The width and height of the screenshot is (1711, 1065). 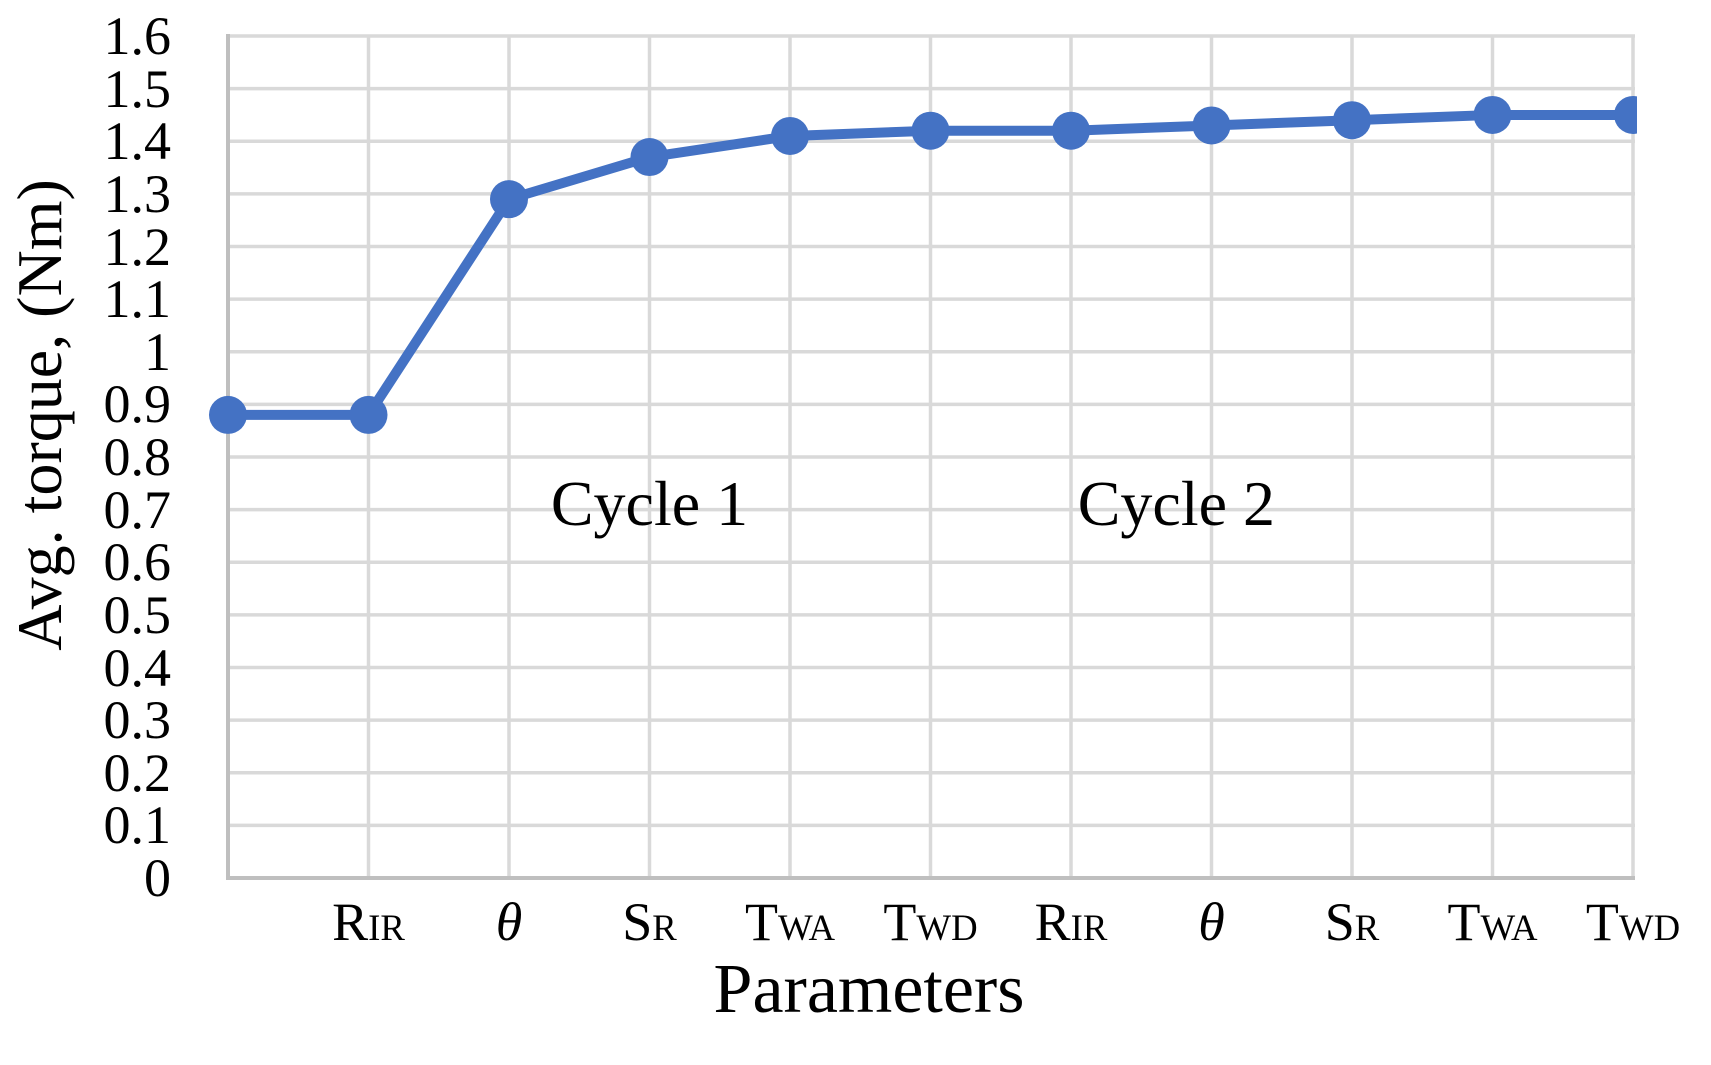 What do you see at coordinates (137, 562) in the screenshot?
I see `y-tick-label: 0.6` at bounding box center [137, 562].